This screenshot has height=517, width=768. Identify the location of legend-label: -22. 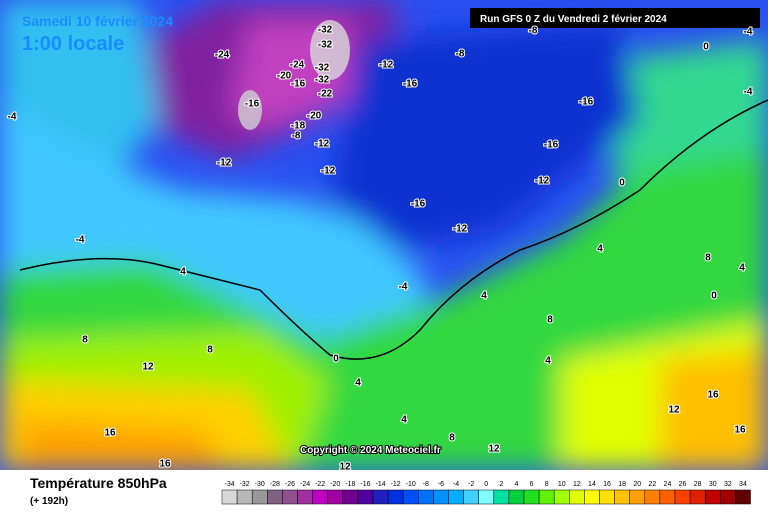
(320, 484).